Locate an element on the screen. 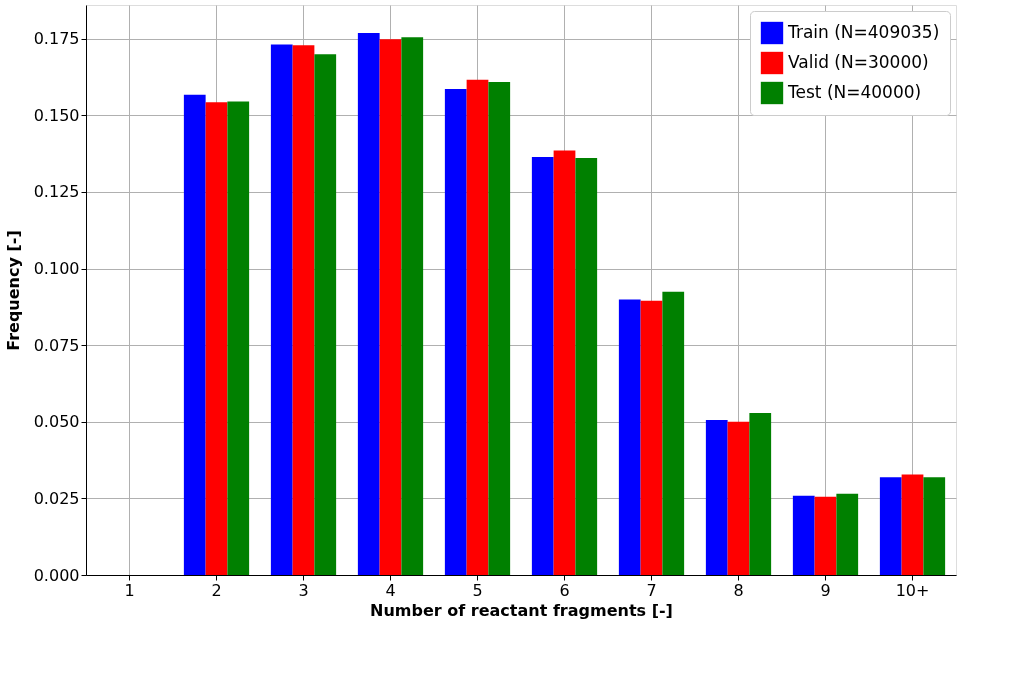  y-tick-label: 0.150 is located at coordinates (56, 115).